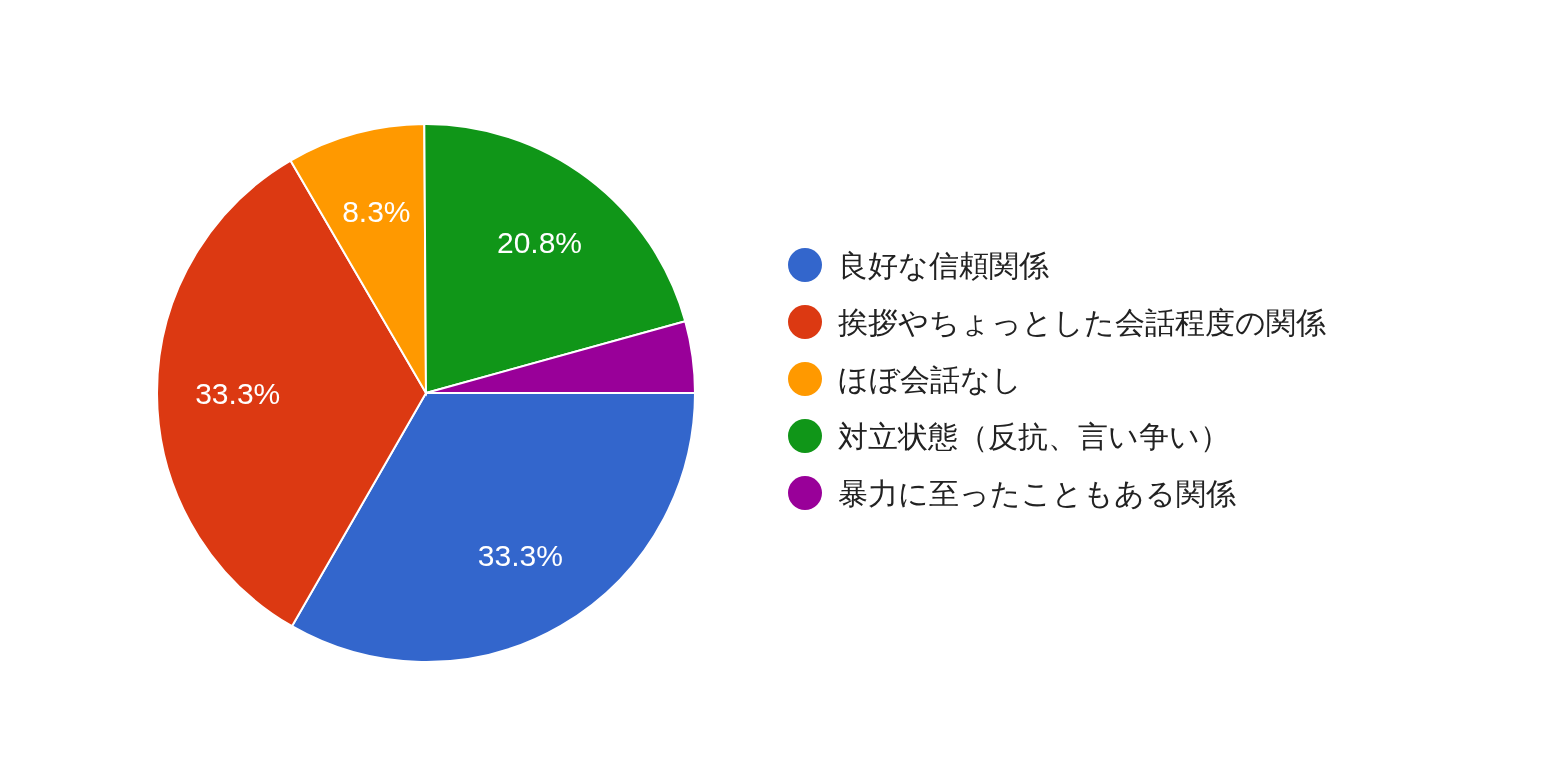 This screenshot has width=1560, height=758. I want to click on legend-label: ほぼ会話なし, so click(930, 379).